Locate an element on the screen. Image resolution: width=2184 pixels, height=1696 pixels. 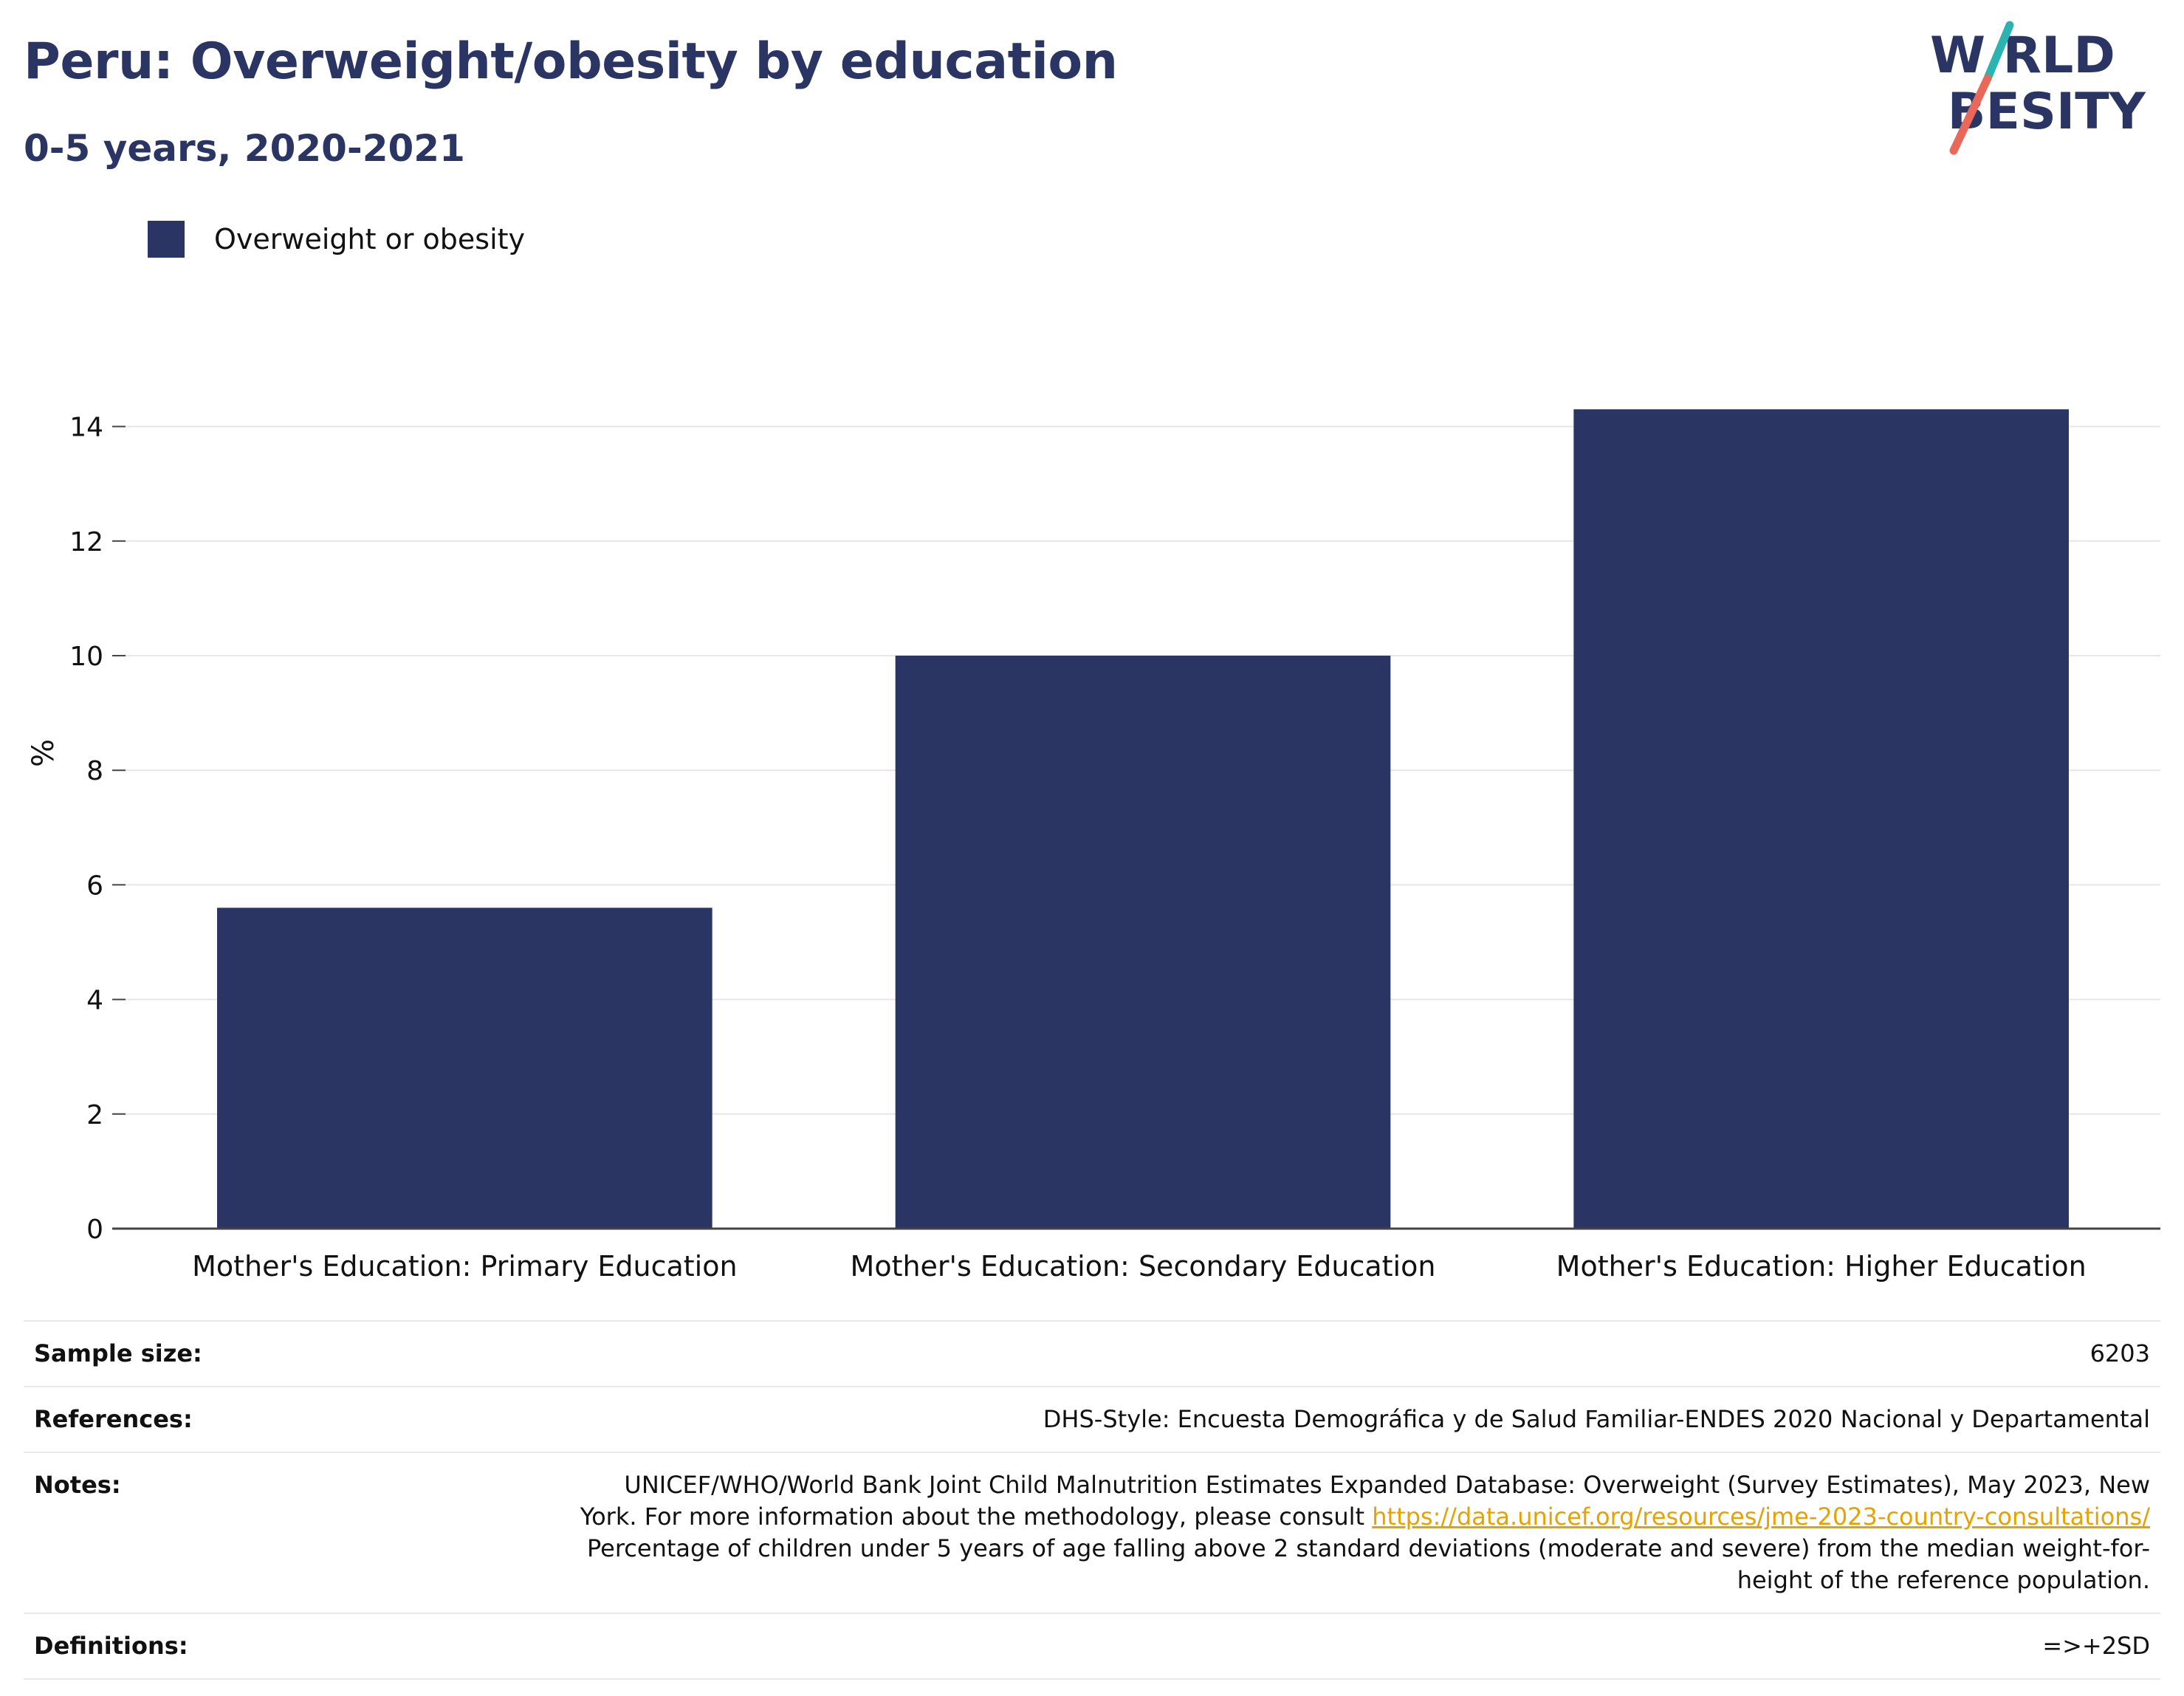
y-tick-label: 8 is located at coordinates (95, 771).